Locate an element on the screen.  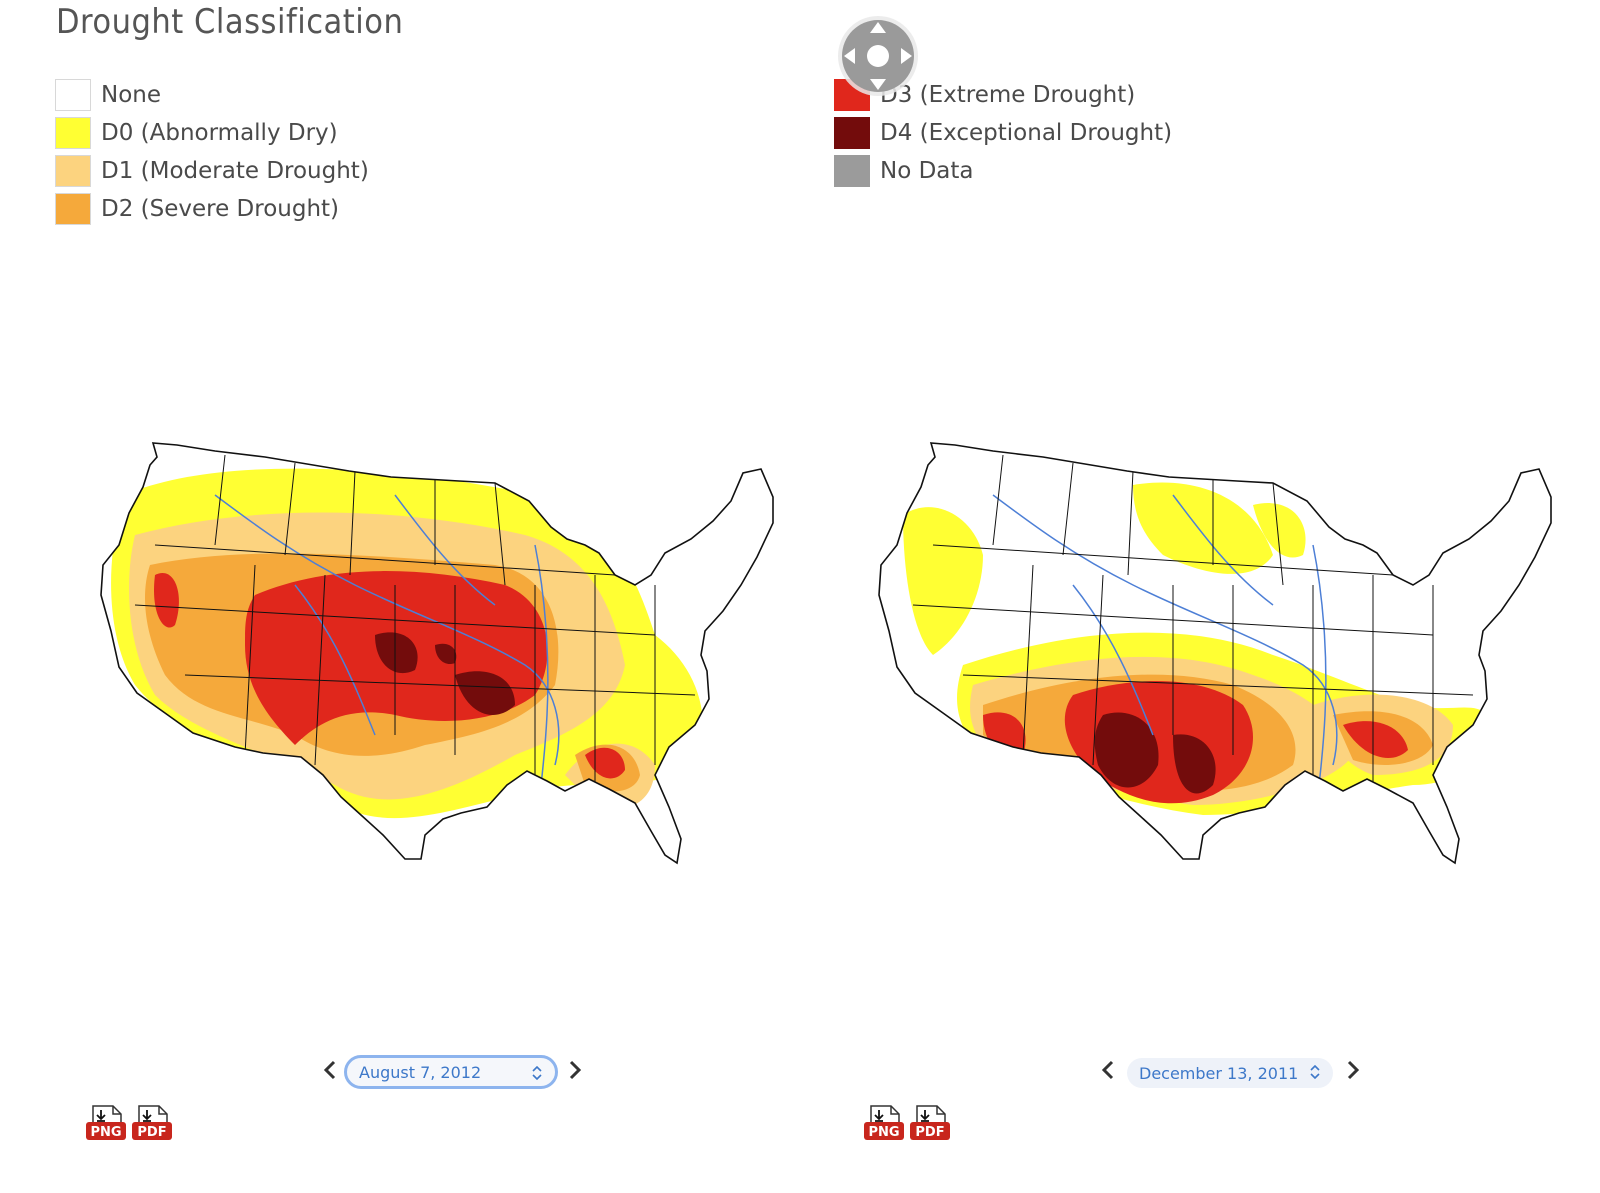
pan-icon is located at coordinates (878, 56).